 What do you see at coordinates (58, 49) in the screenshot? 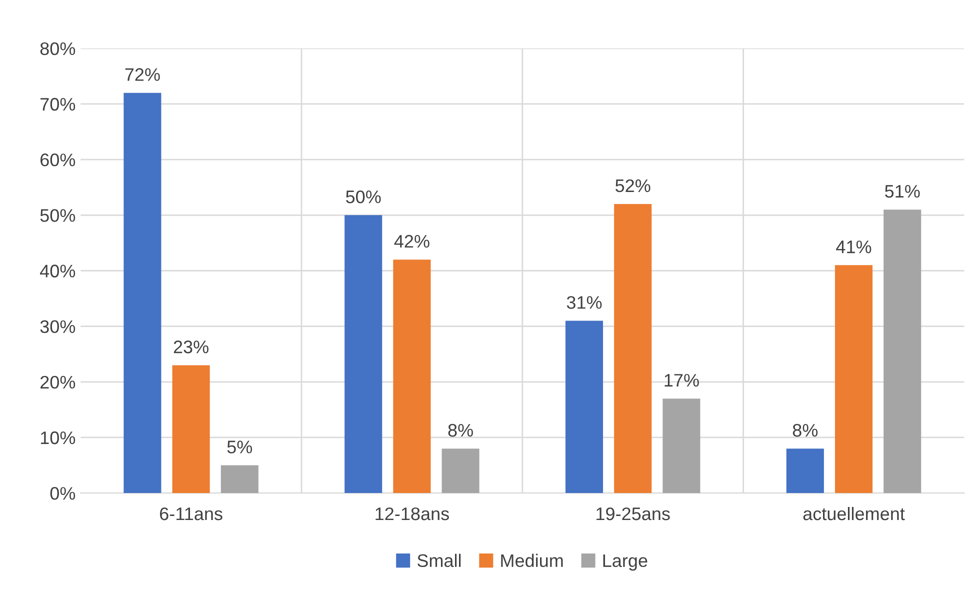
I see `y-tick-label: 80%` at bounding box center [58, 49].